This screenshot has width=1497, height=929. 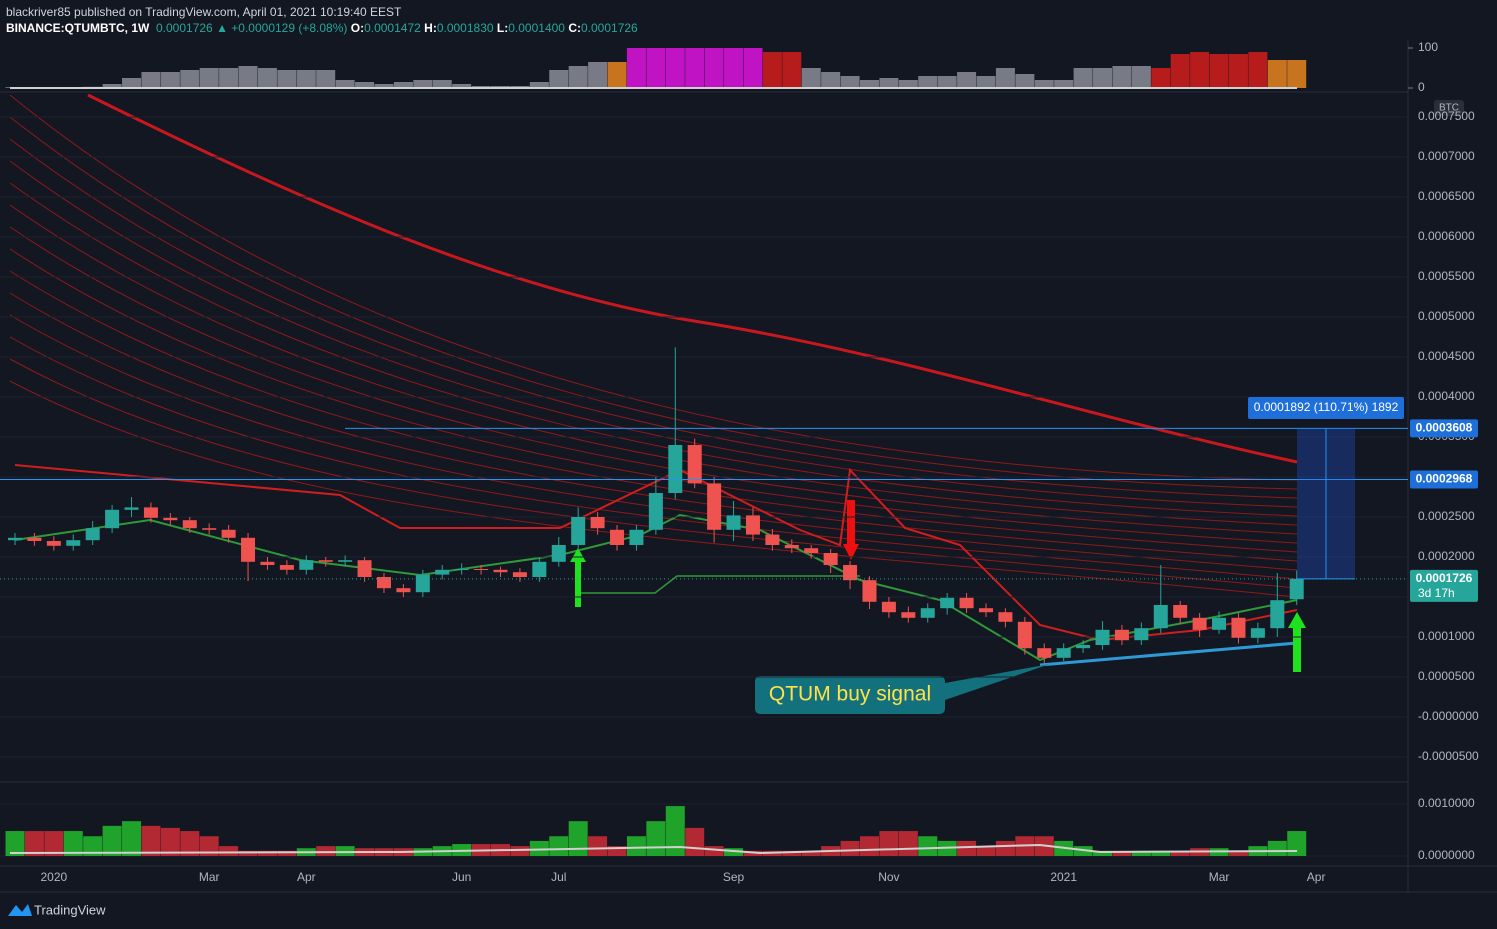 I want to click on y-tick-label: 0.0006500, so click(x=1446, y=196).